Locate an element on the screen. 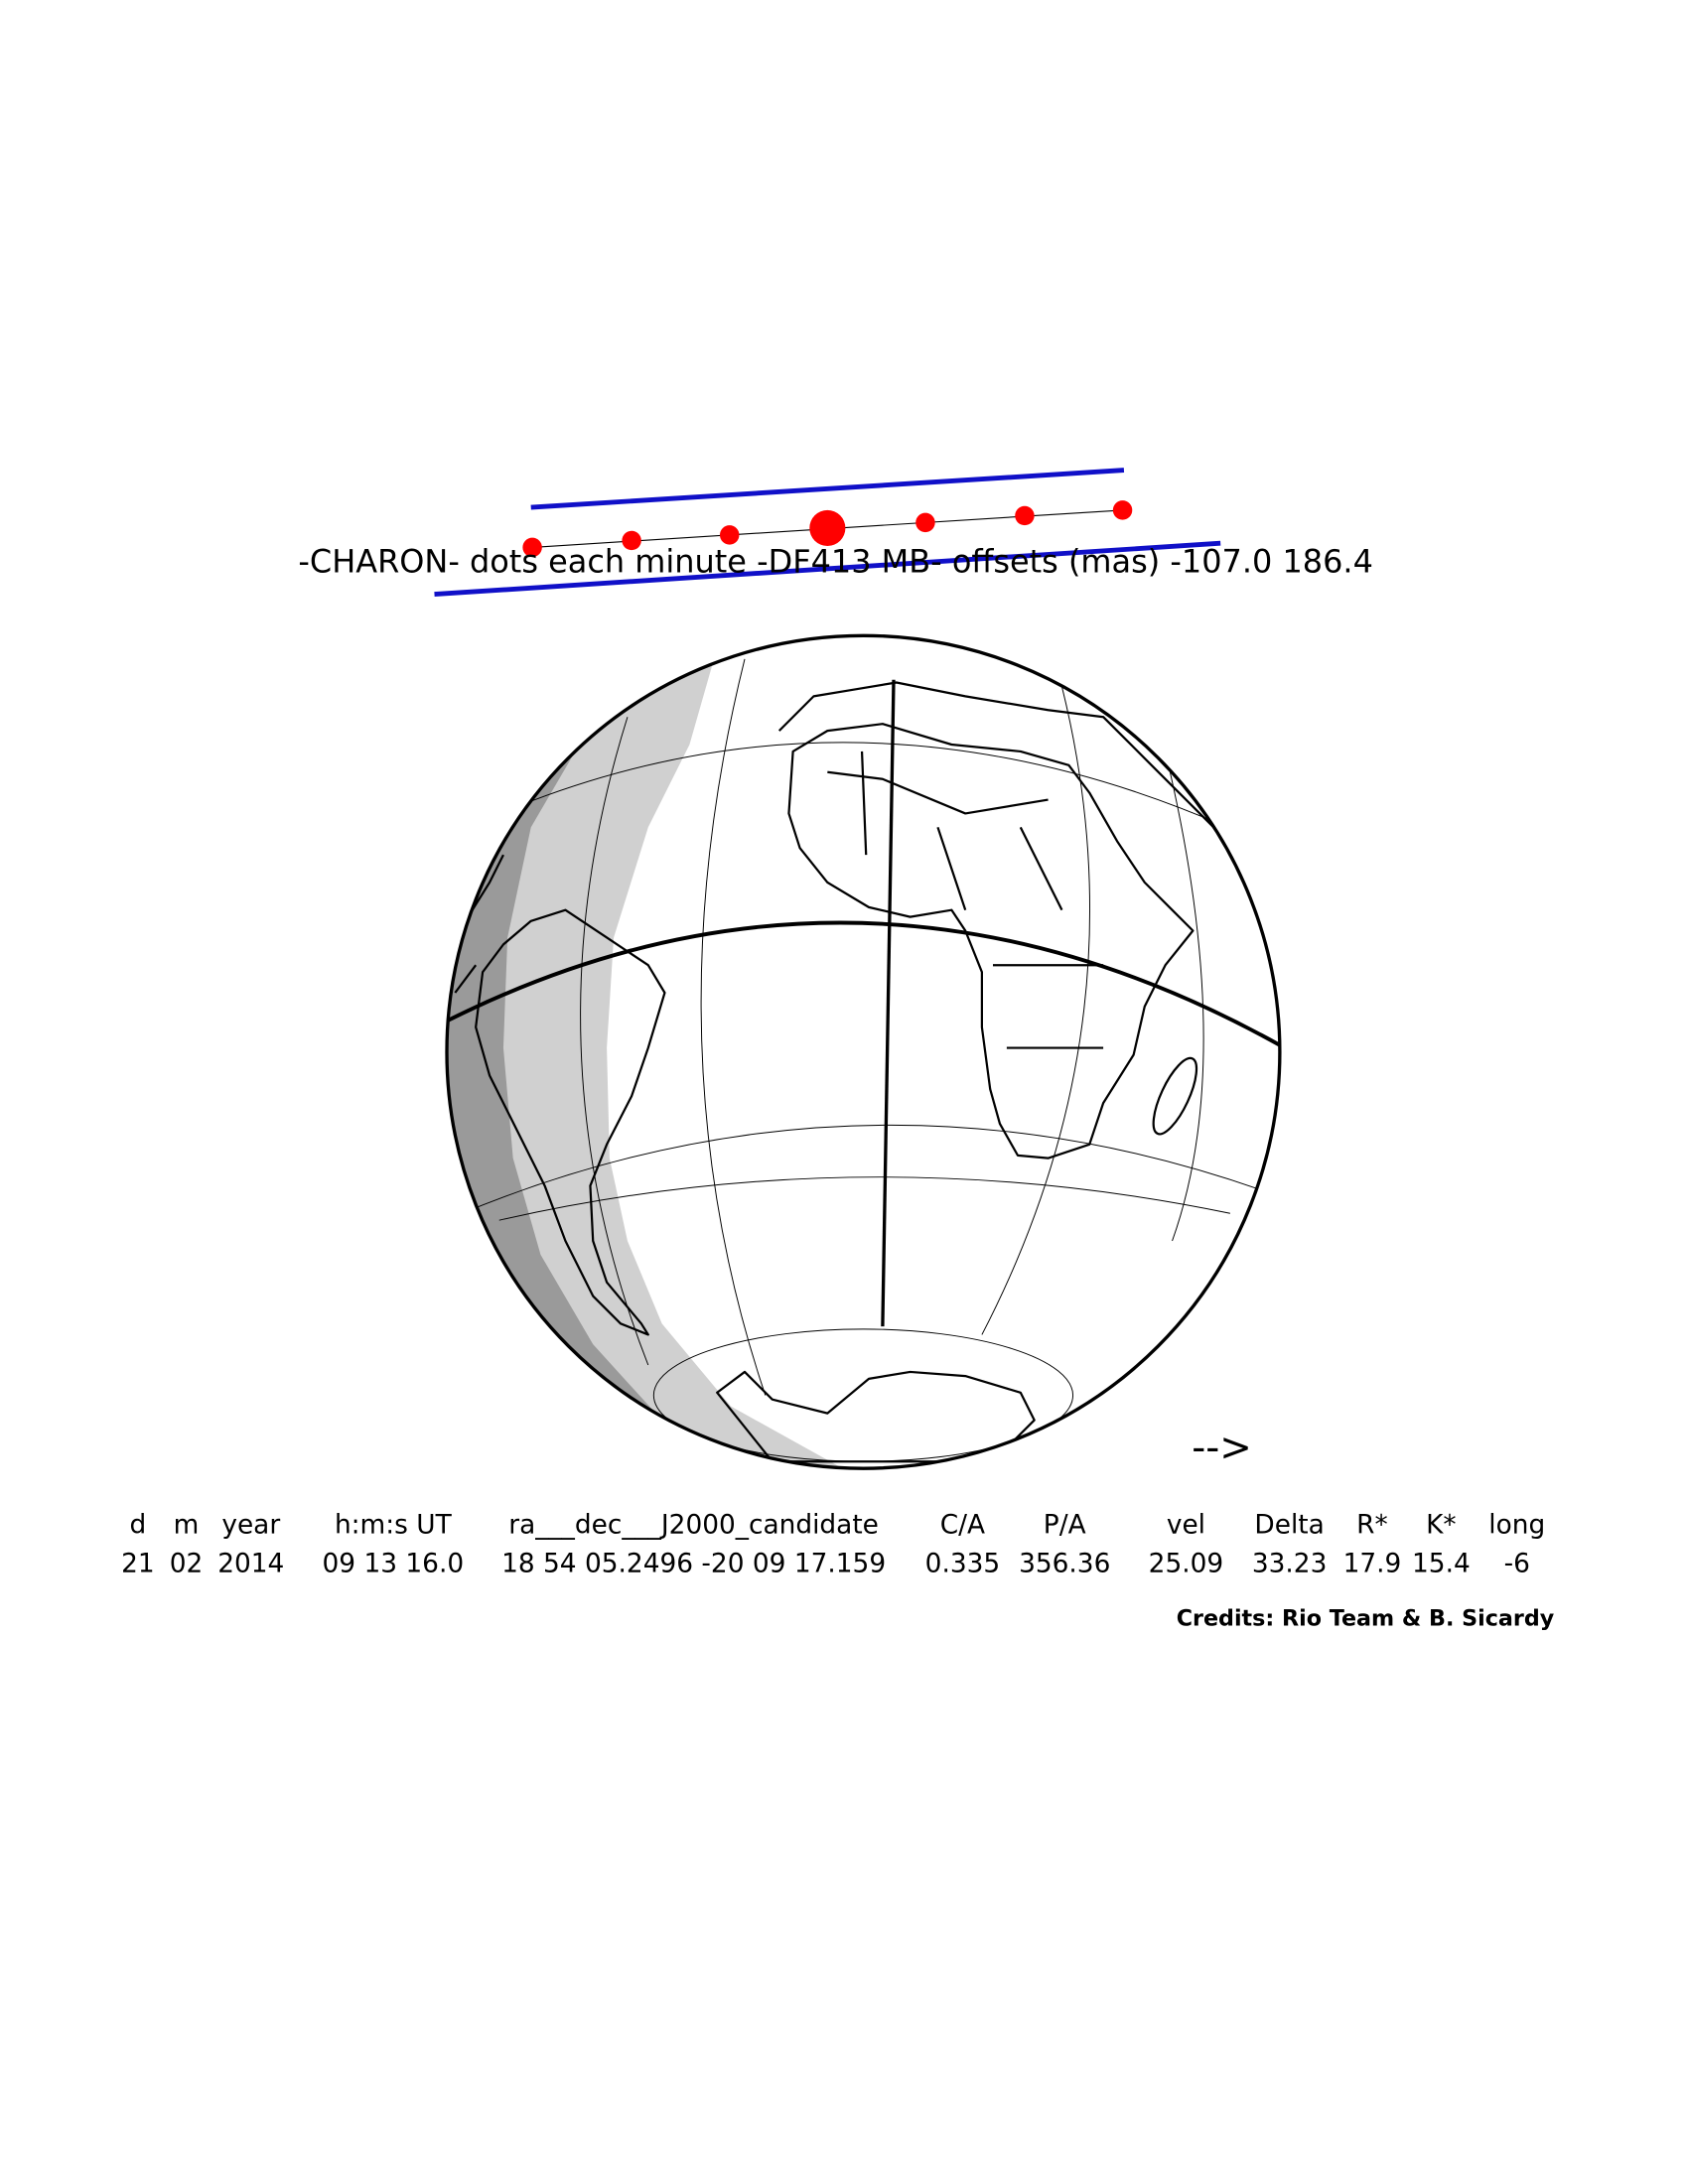 This screenshot has height=2184, width=1688. table-header: R* is located at coordinates (1372, 1525).